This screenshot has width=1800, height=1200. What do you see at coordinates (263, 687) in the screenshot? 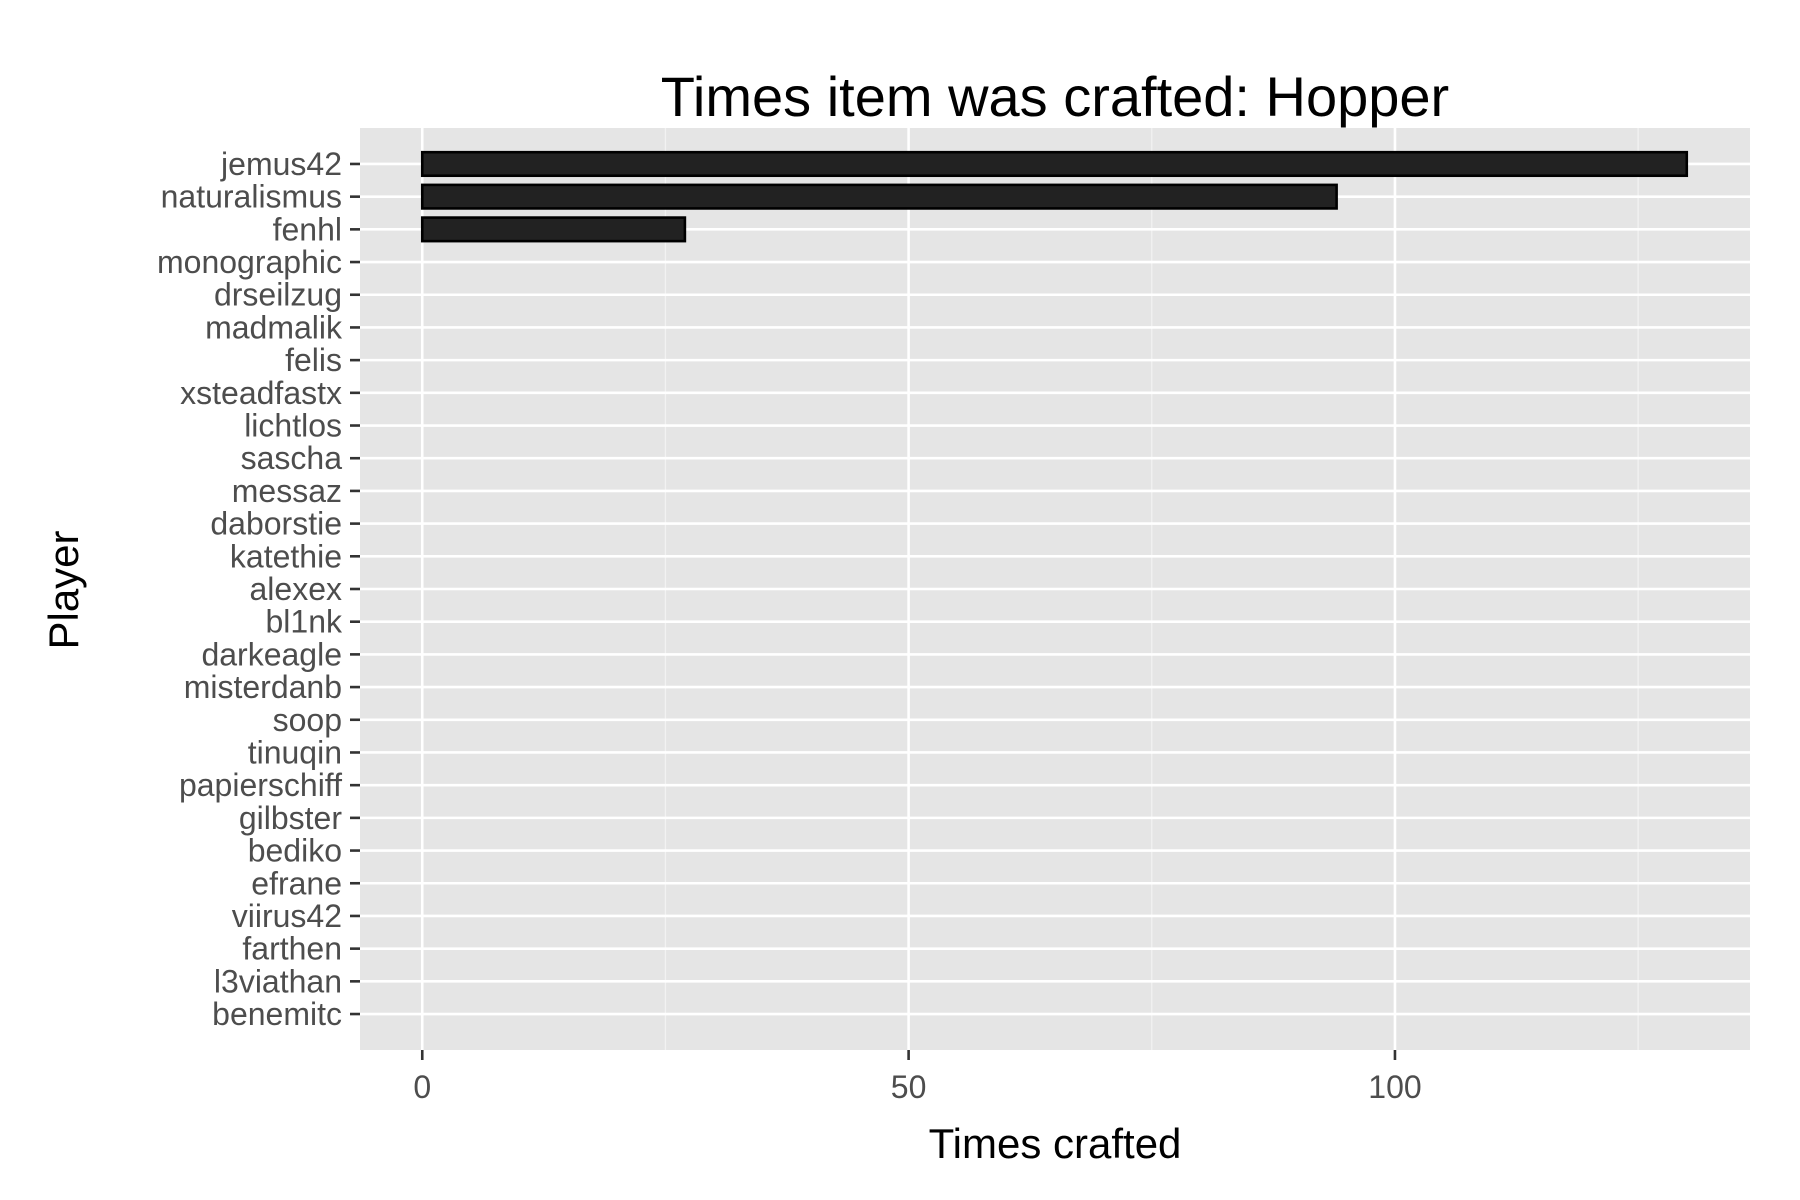
I see `y-tick-label-misterdanb: misterdanb` at bounding box center [263, 687].